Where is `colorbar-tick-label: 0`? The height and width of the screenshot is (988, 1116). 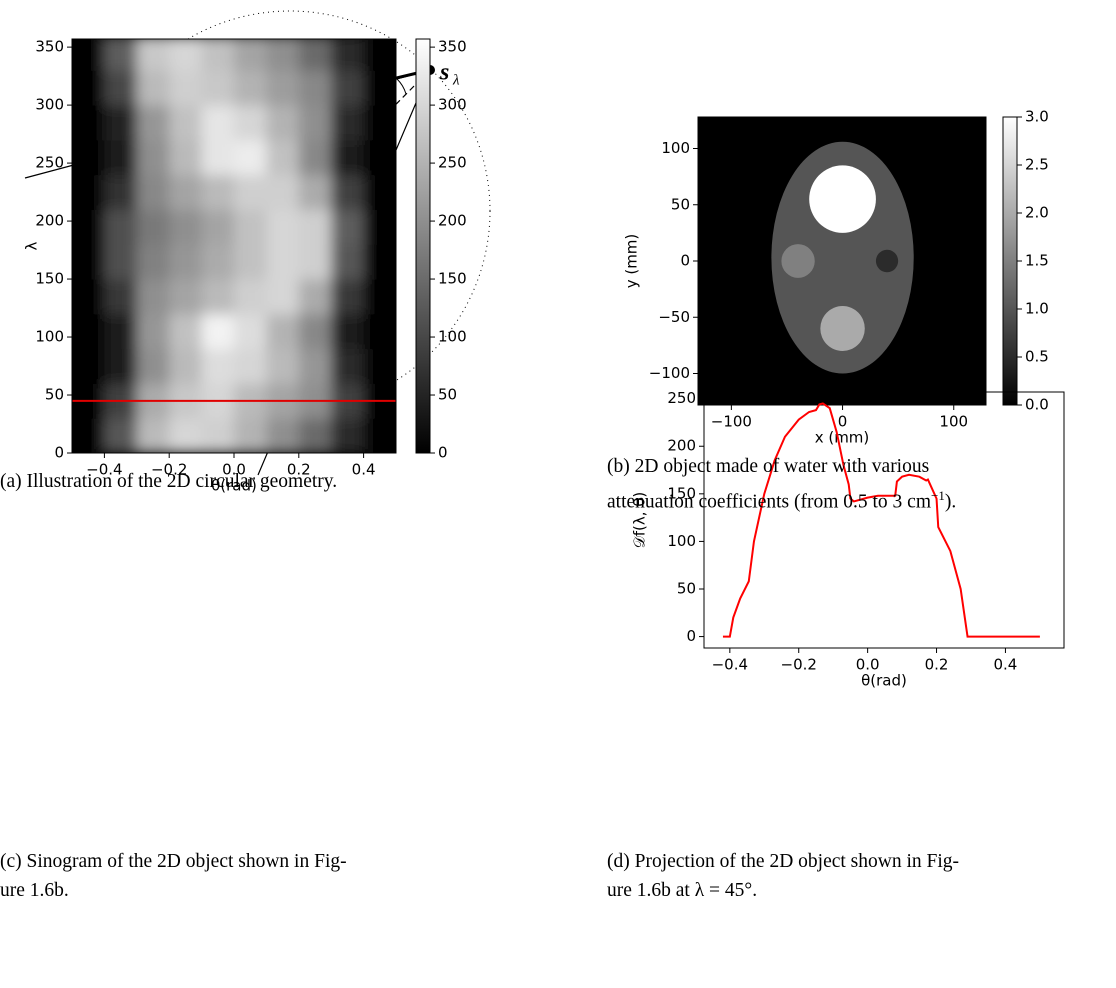
colorbar-tick-label: 0 is located at coordinates (443, 453).